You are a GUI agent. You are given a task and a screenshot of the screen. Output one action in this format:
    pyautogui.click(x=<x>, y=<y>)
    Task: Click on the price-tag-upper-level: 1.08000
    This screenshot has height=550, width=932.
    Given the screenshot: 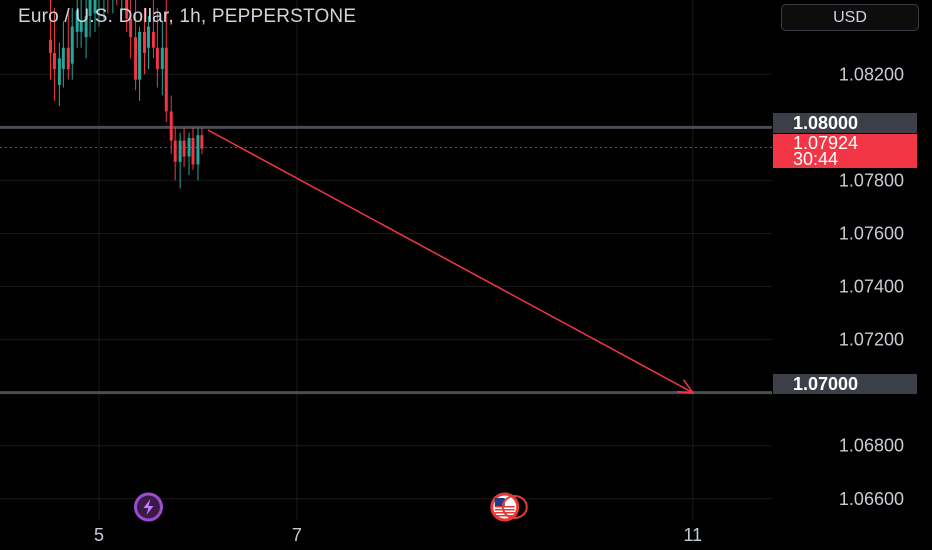 What is the action you would take?
    pyautogui.click(x=845, y=123)
    